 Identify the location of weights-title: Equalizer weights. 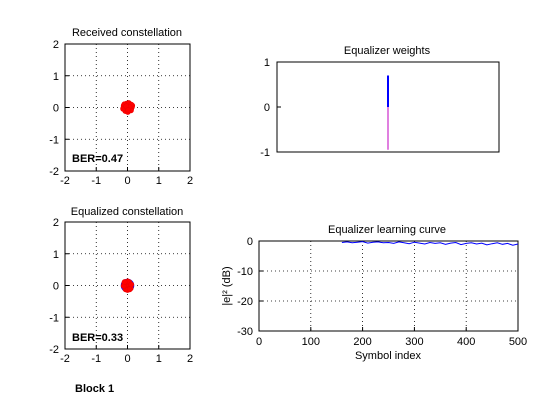
(387, 51).